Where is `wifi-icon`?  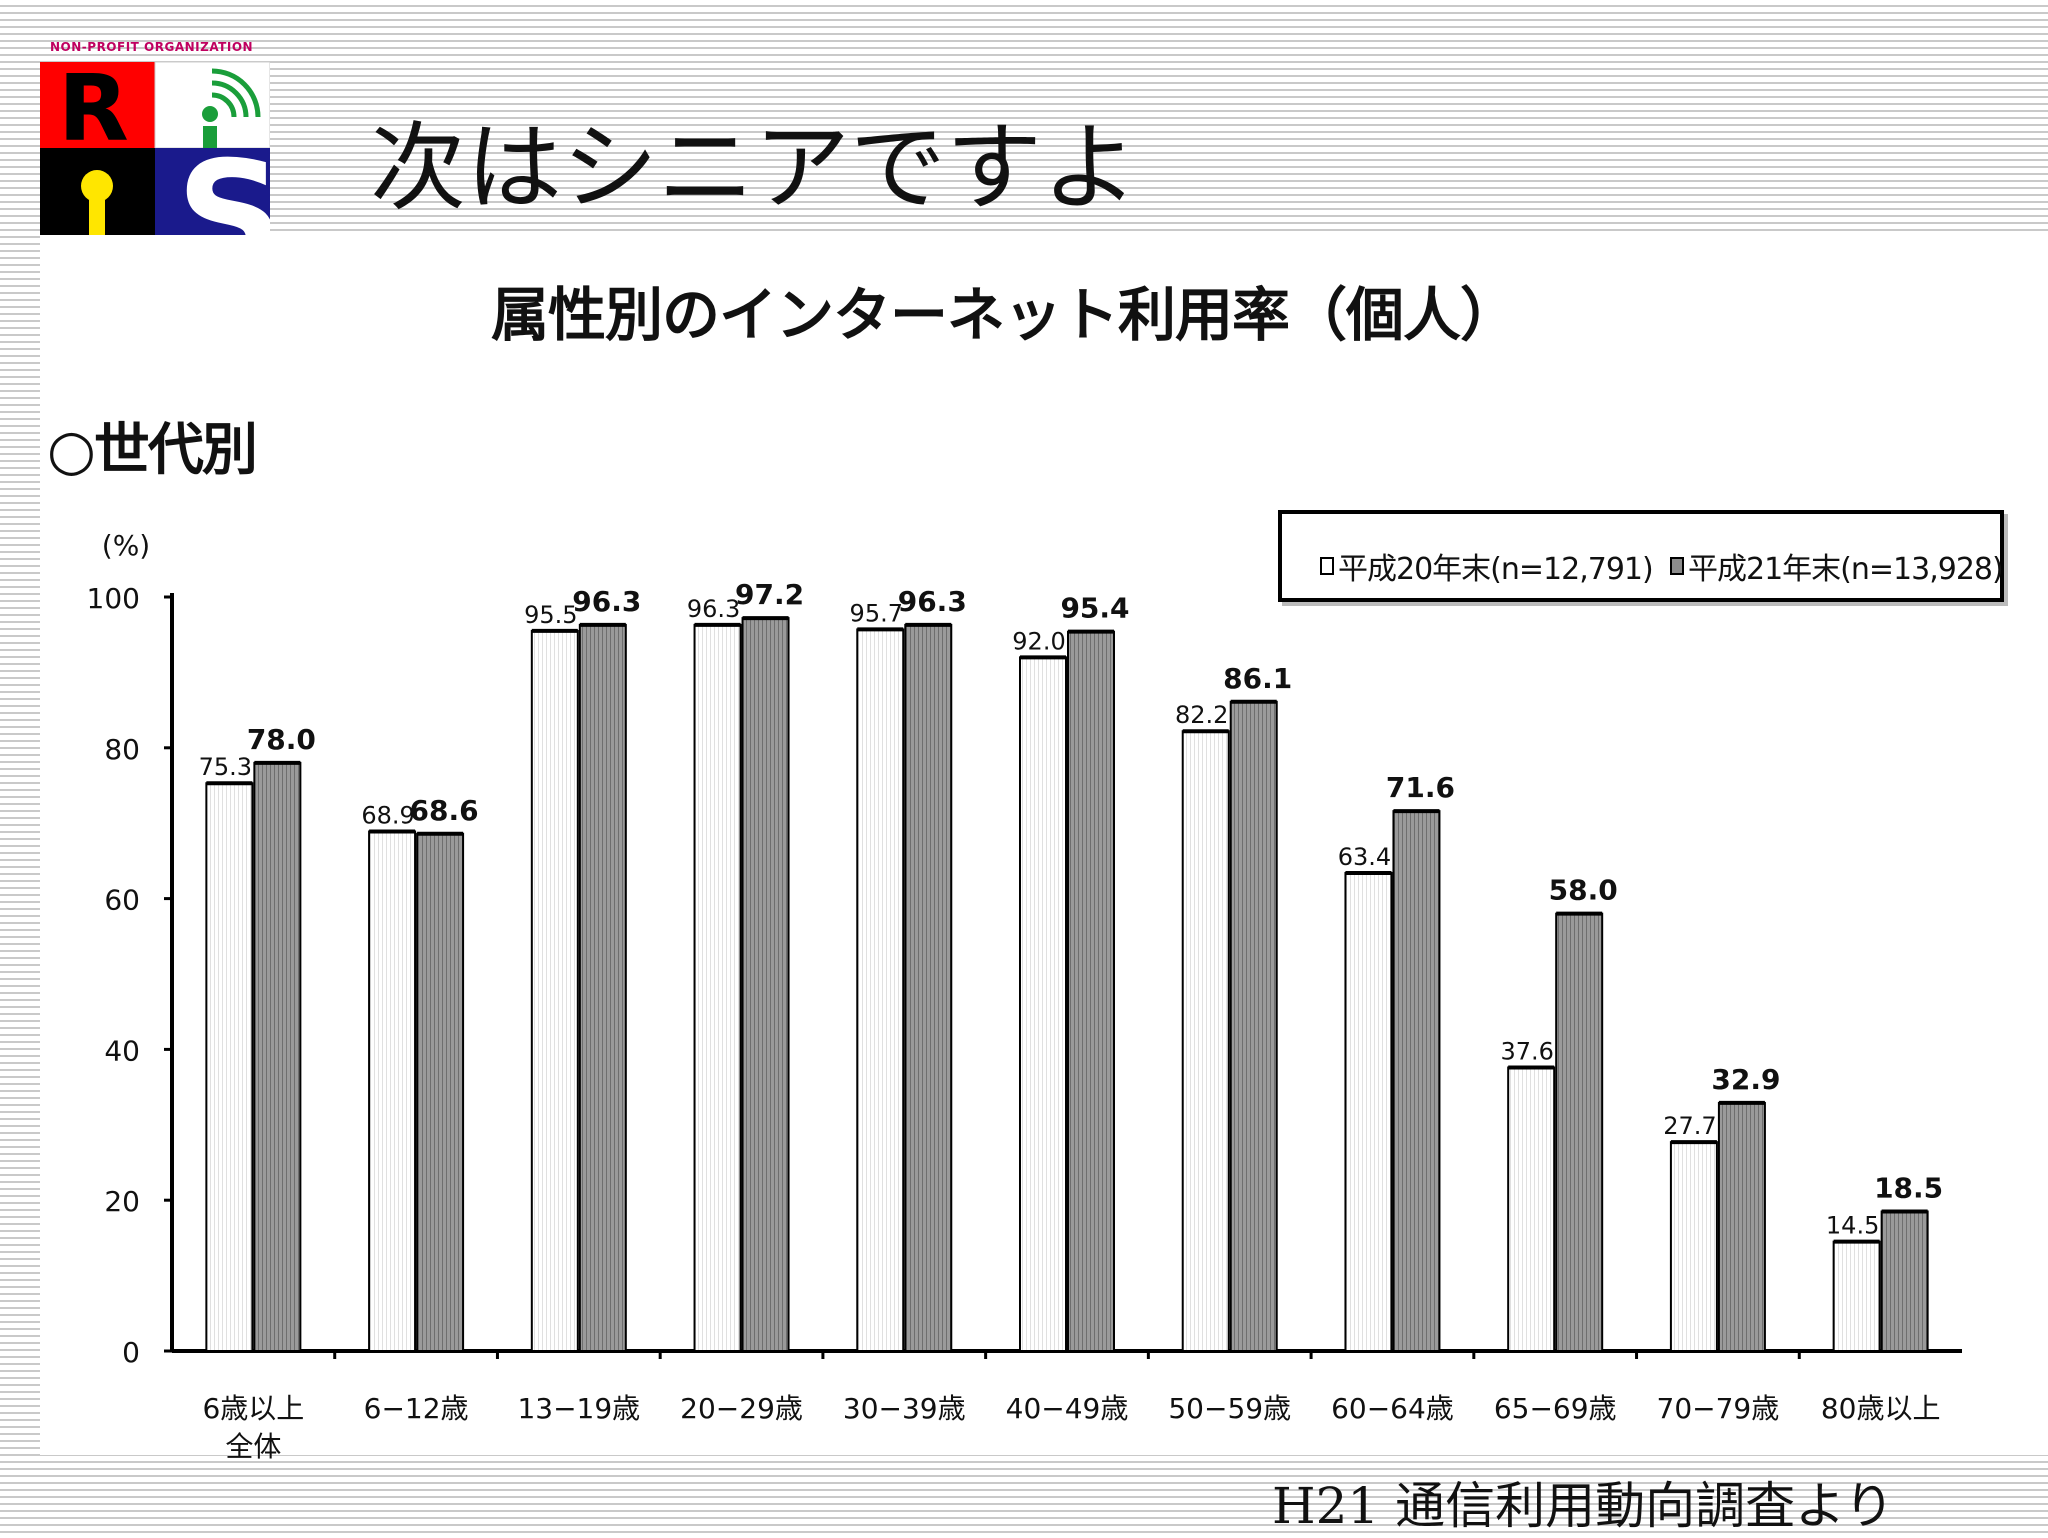 wifi-icon is located at coordinates (236, 93).